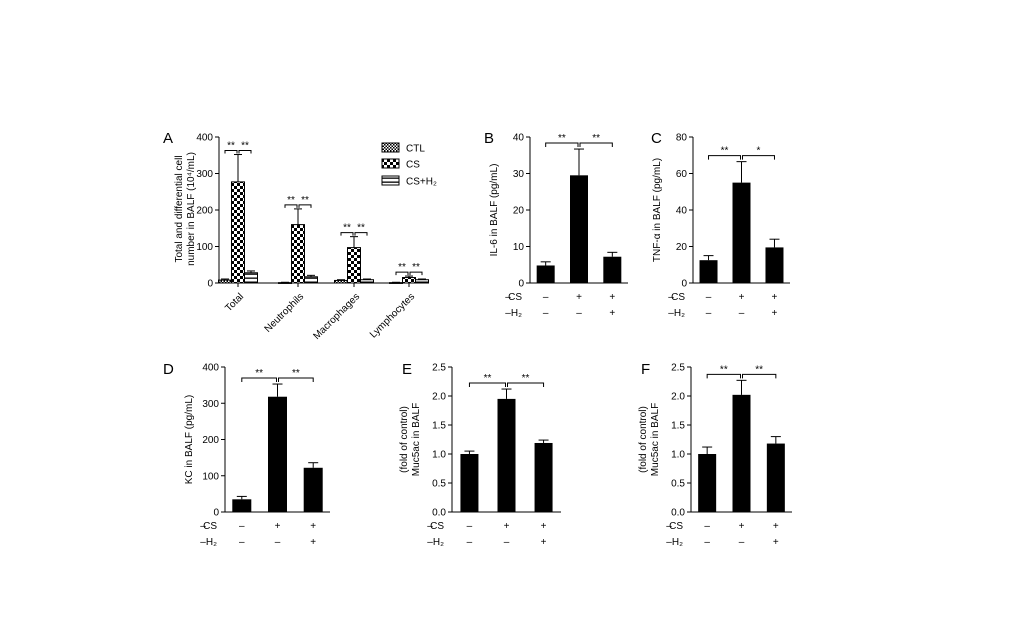 This screenshot has width=1015, height=636. What do you see at coordinates (682, 211) in the screenshot?
I see `y-tick-label: 40` at bounding box center [682, 211].